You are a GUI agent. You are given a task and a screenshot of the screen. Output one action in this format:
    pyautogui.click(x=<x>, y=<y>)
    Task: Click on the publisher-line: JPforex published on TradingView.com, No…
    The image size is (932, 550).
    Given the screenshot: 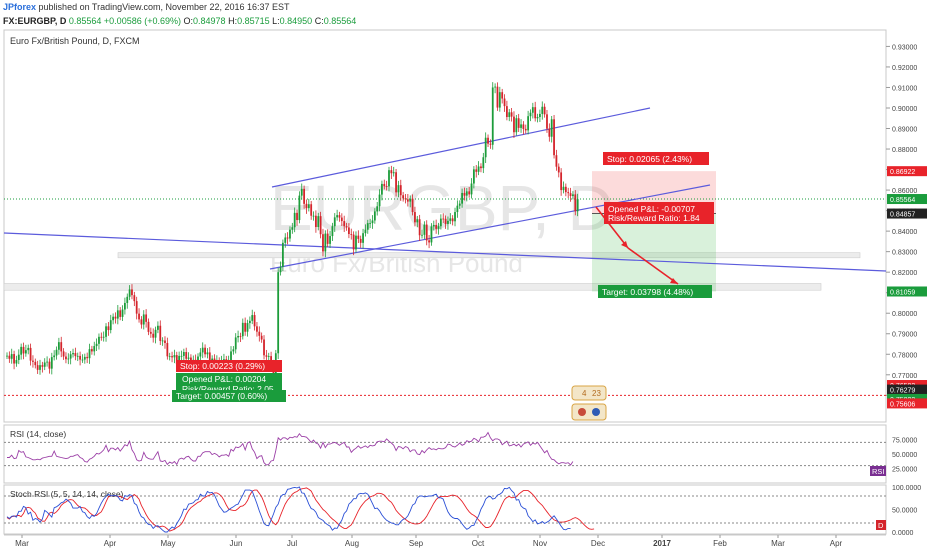 What is the action you would take?
    pyautogui.click(x=146, y=7)
    